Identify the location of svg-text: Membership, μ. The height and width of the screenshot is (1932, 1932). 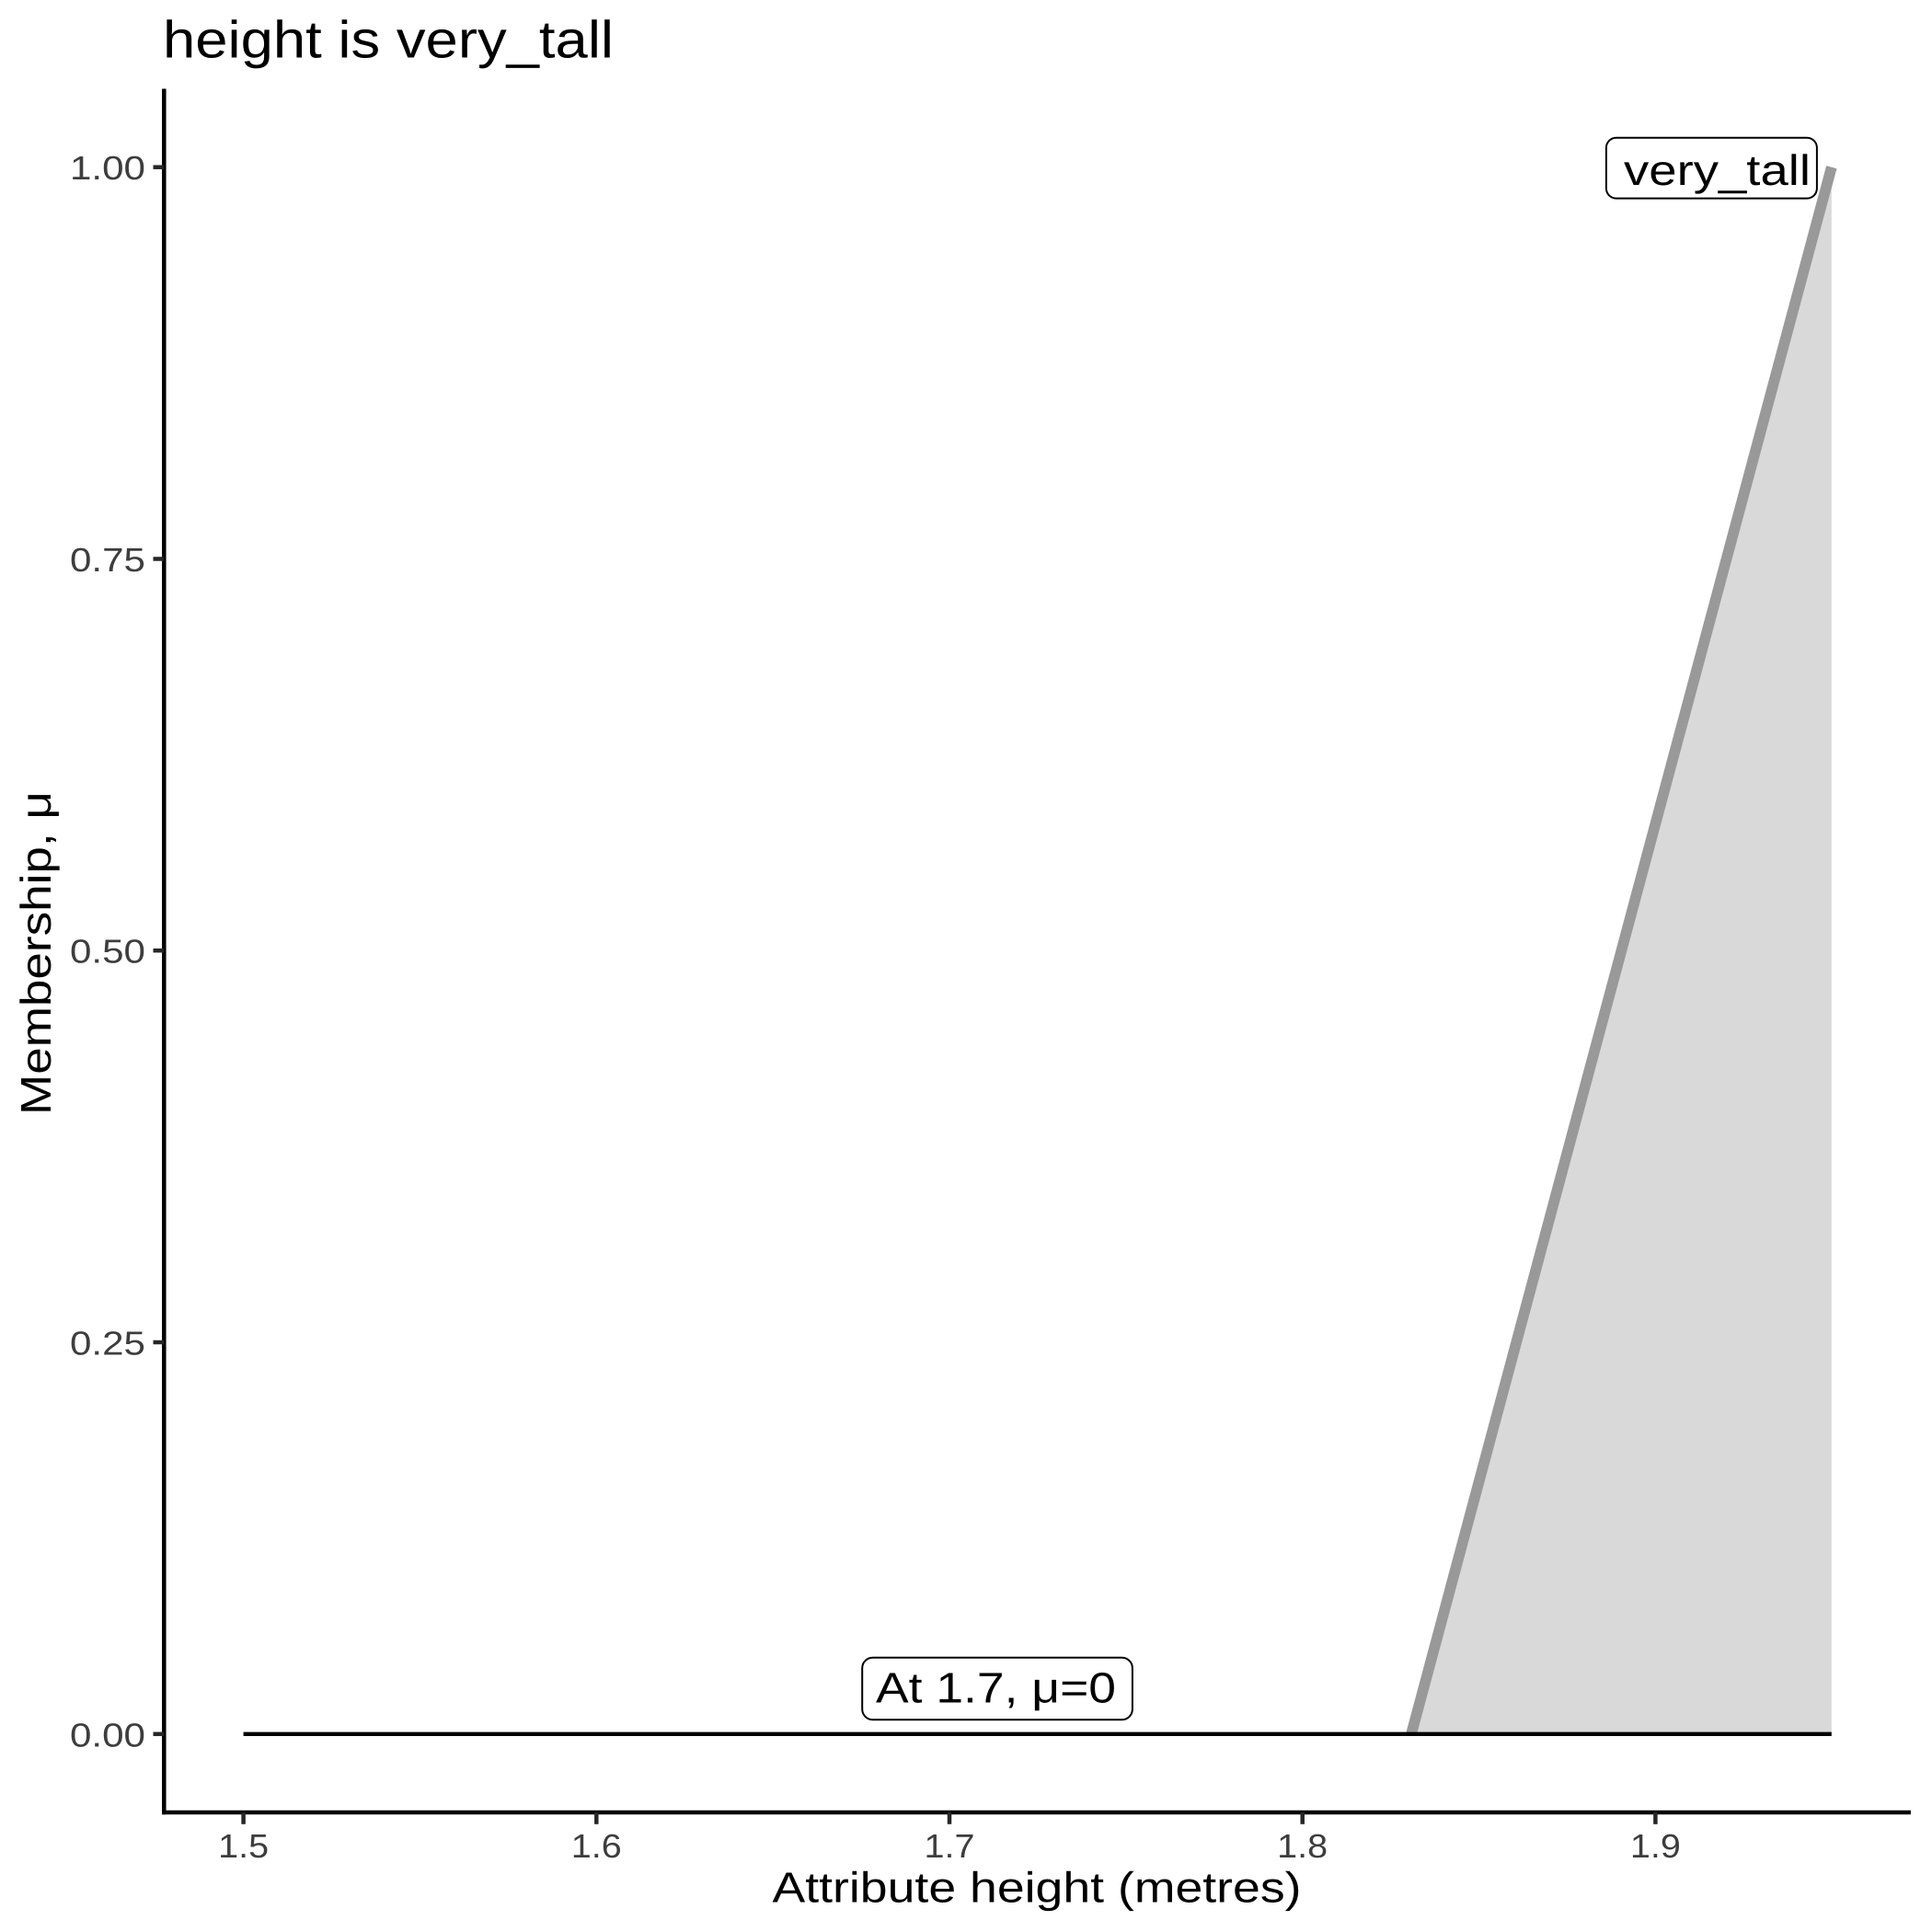
(36, 953).